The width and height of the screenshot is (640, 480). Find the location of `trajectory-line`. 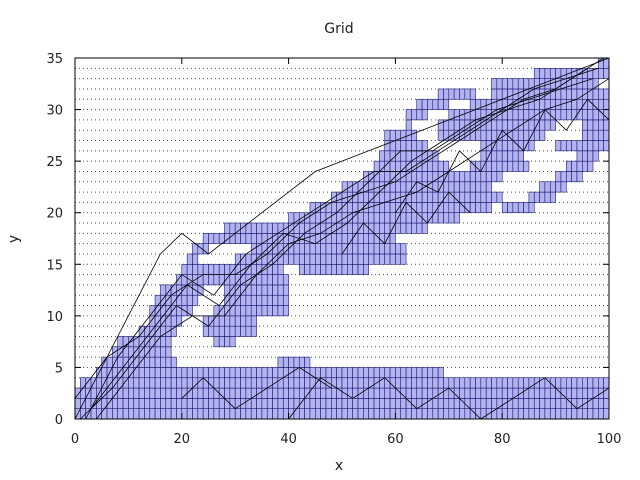

trajectory-line is located at coordinates (406, 223).